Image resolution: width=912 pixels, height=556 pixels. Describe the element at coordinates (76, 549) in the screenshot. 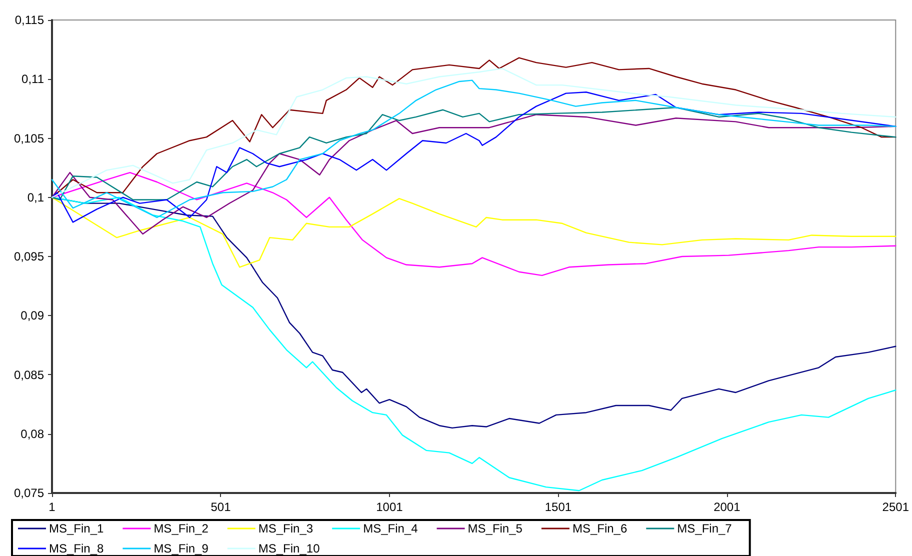

I see `legend-label: MS_Fin_8` at that location.